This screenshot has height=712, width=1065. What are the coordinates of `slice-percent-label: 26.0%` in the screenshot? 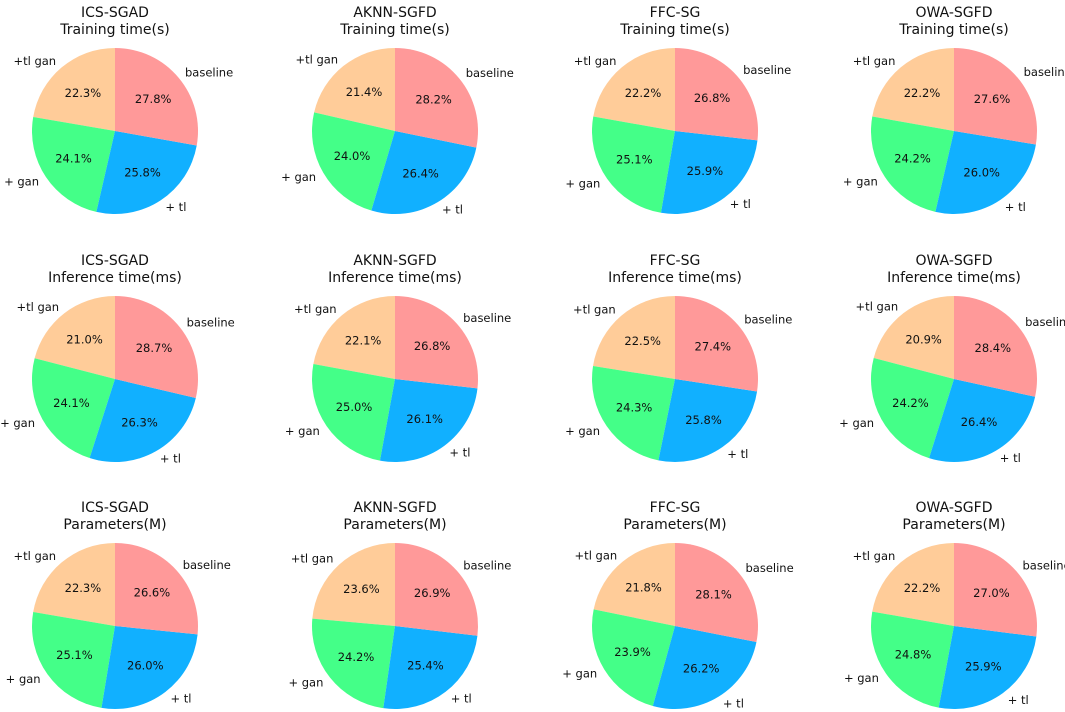 It's located at (981, 172).